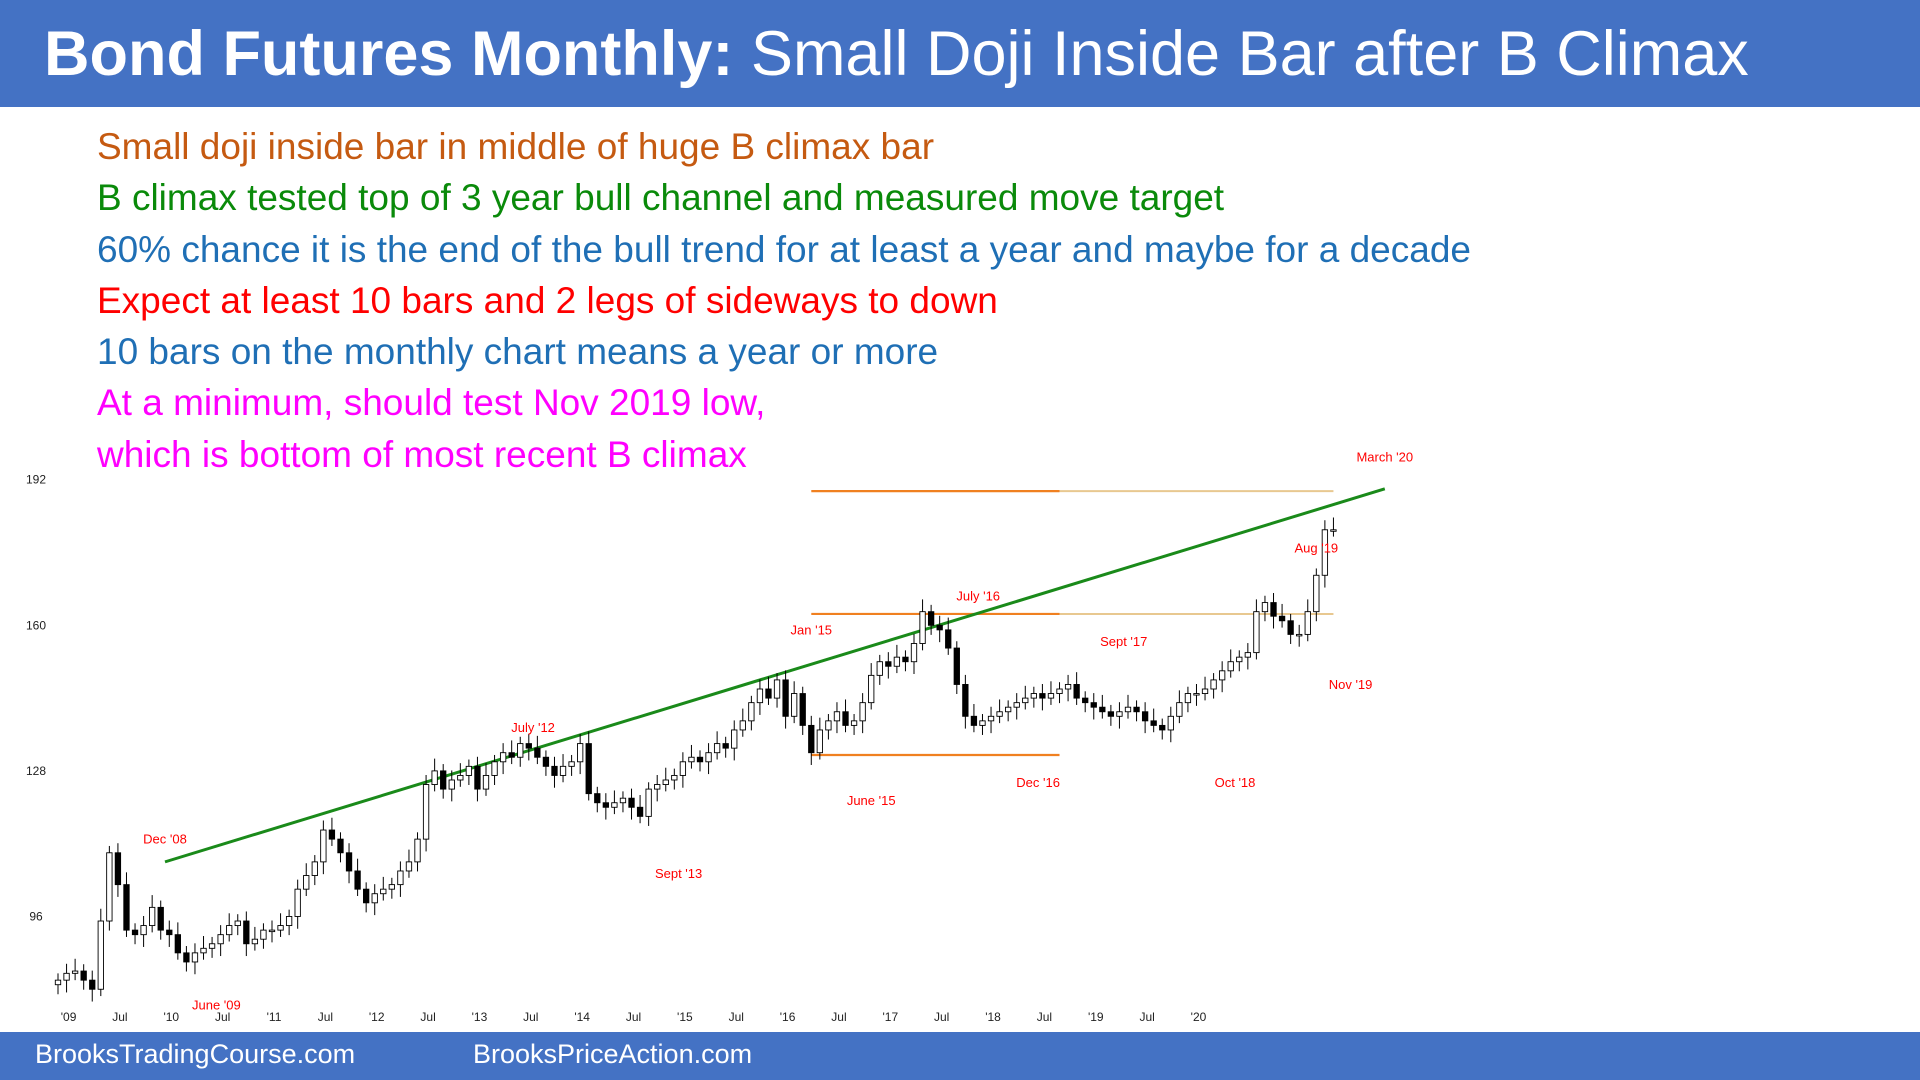 This screenshot has height=1080, width=1920. Describe the element at coordinates (165, 839) in the screenshot. I see `chart-annotation: Dec '08` at that location.